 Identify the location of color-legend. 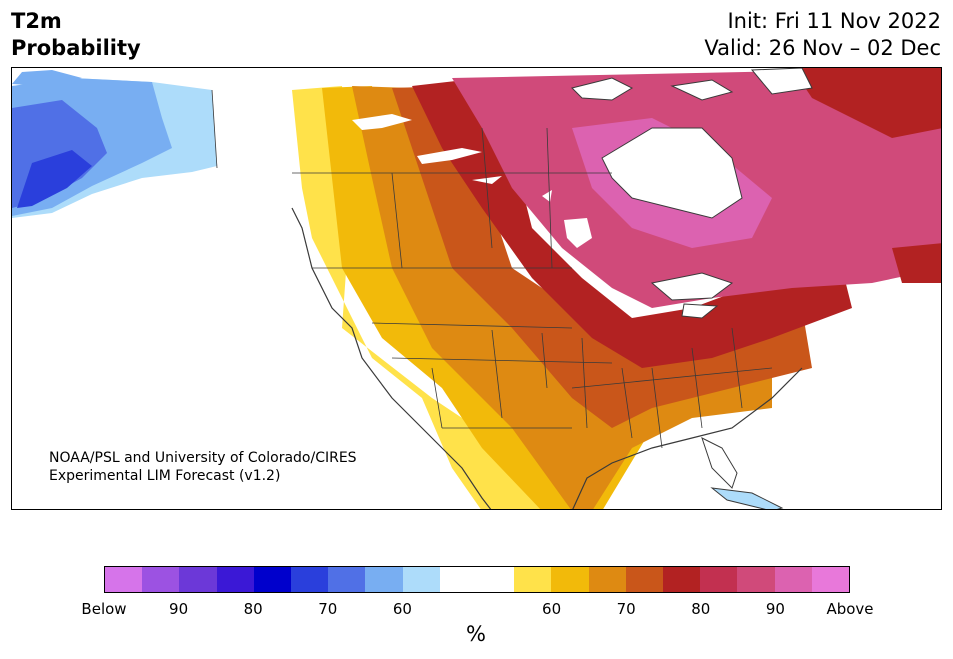
(477, 579).